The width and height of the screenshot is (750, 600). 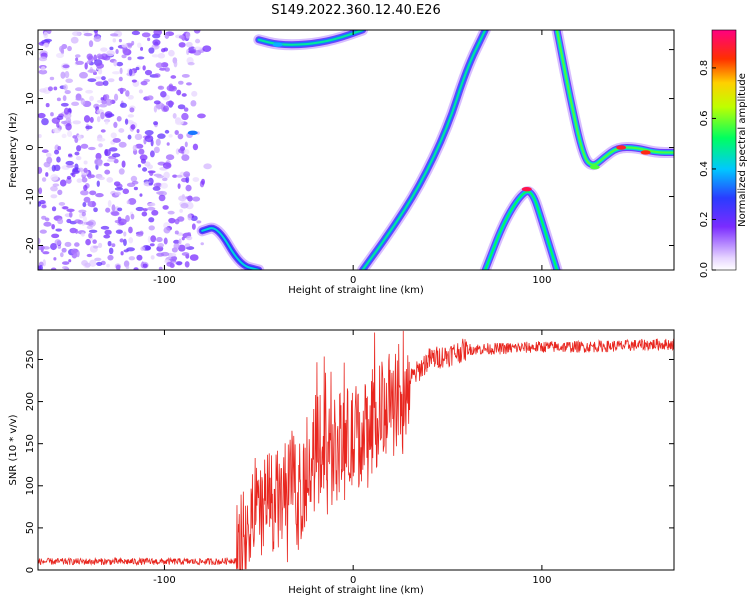 I want to click on snr-ytick-label: 250, so click(x=30, y=359).